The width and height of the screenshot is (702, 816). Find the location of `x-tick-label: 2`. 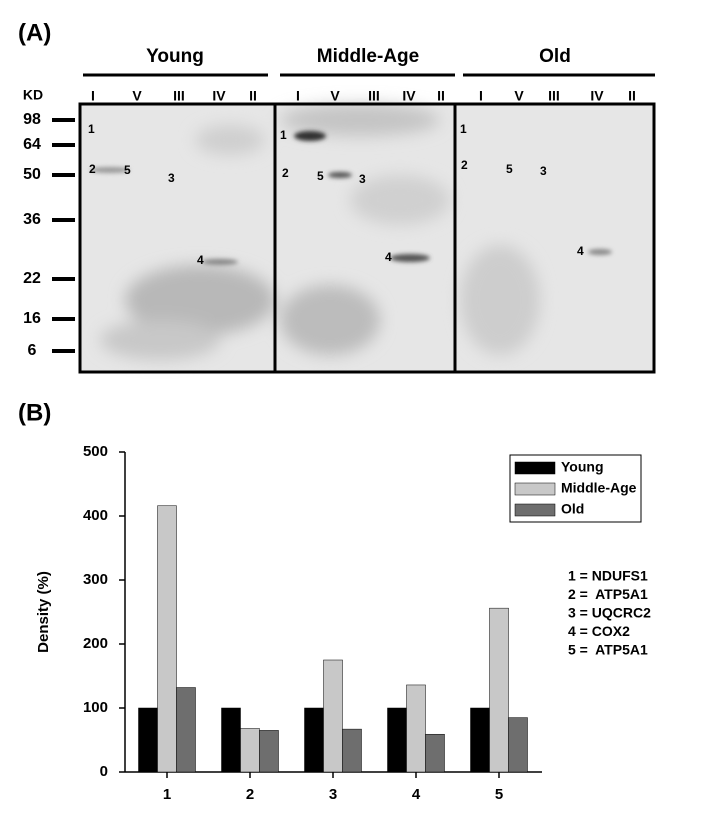

x-tick-label: 2 is located at coordinates (250, 794).